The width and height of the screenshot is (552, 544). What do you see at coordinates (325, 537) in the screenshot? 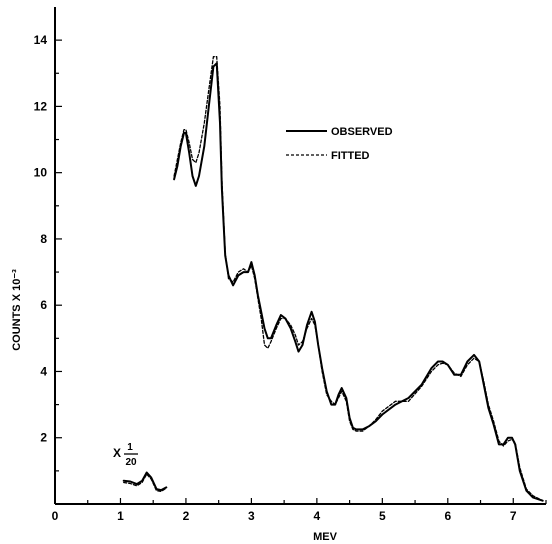
I see `x-axis-title: MEV` at bounding box center [325, 537].